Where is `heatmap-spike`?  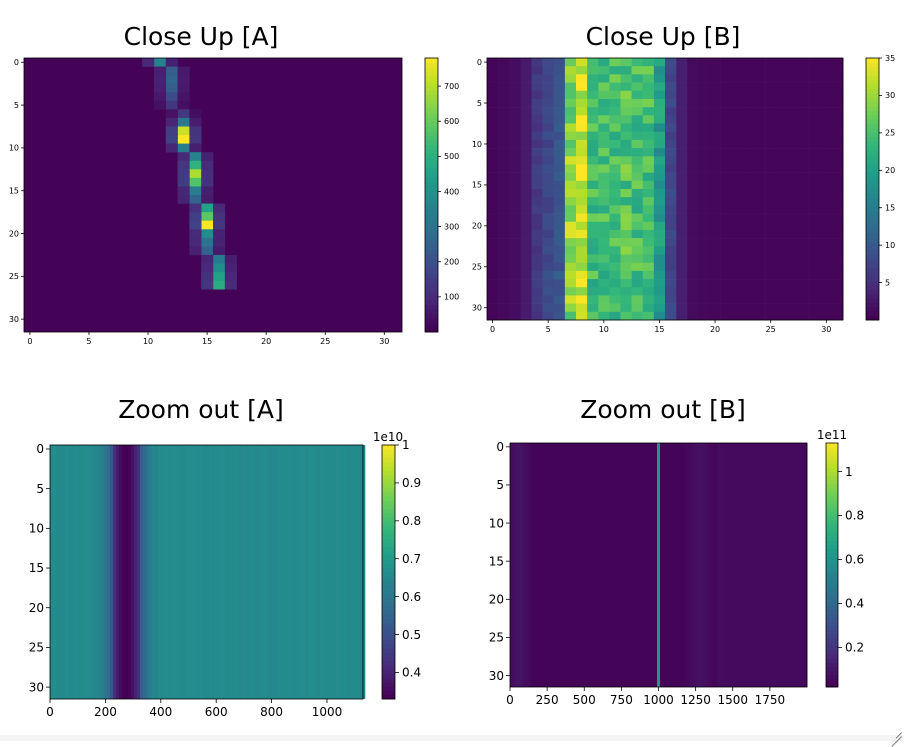
heatmap-spike is located at coordinates (658, 565).